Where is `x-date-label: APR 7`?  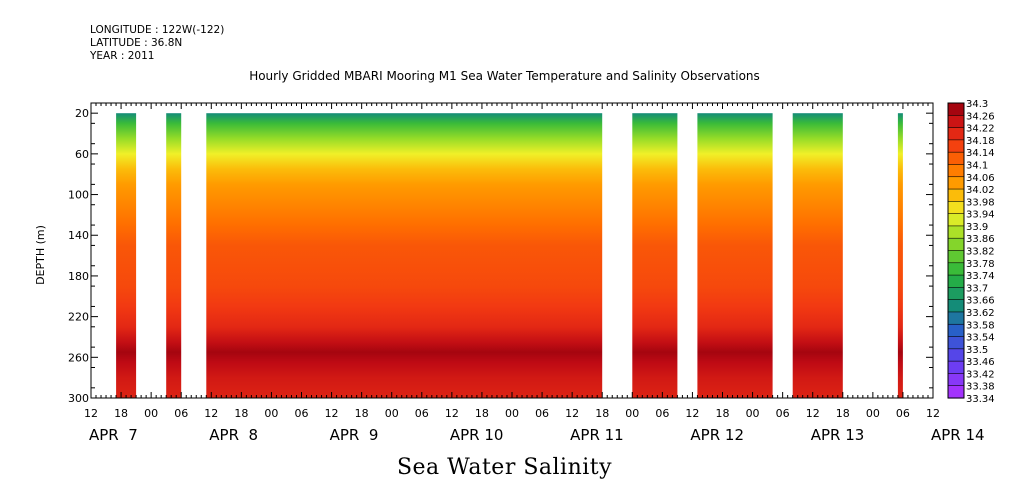 x-date-label: APR 7 is located at coordinates (113, 435).